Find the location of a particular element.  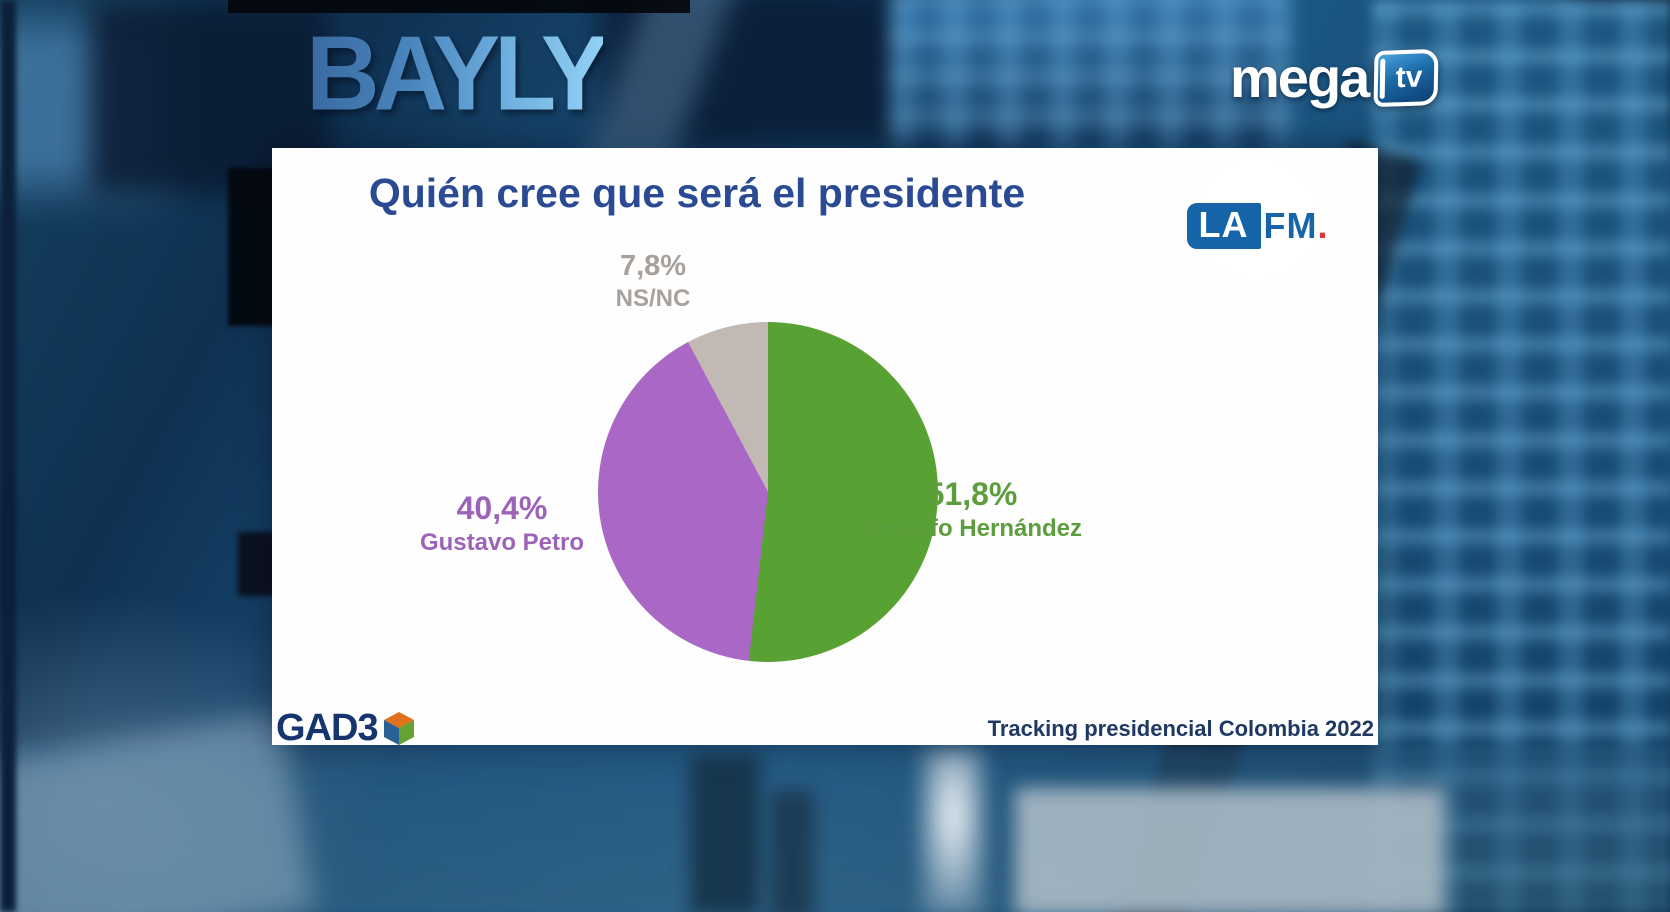

gad3-wordmark: GAD3 is located at coordinates (327, 726).